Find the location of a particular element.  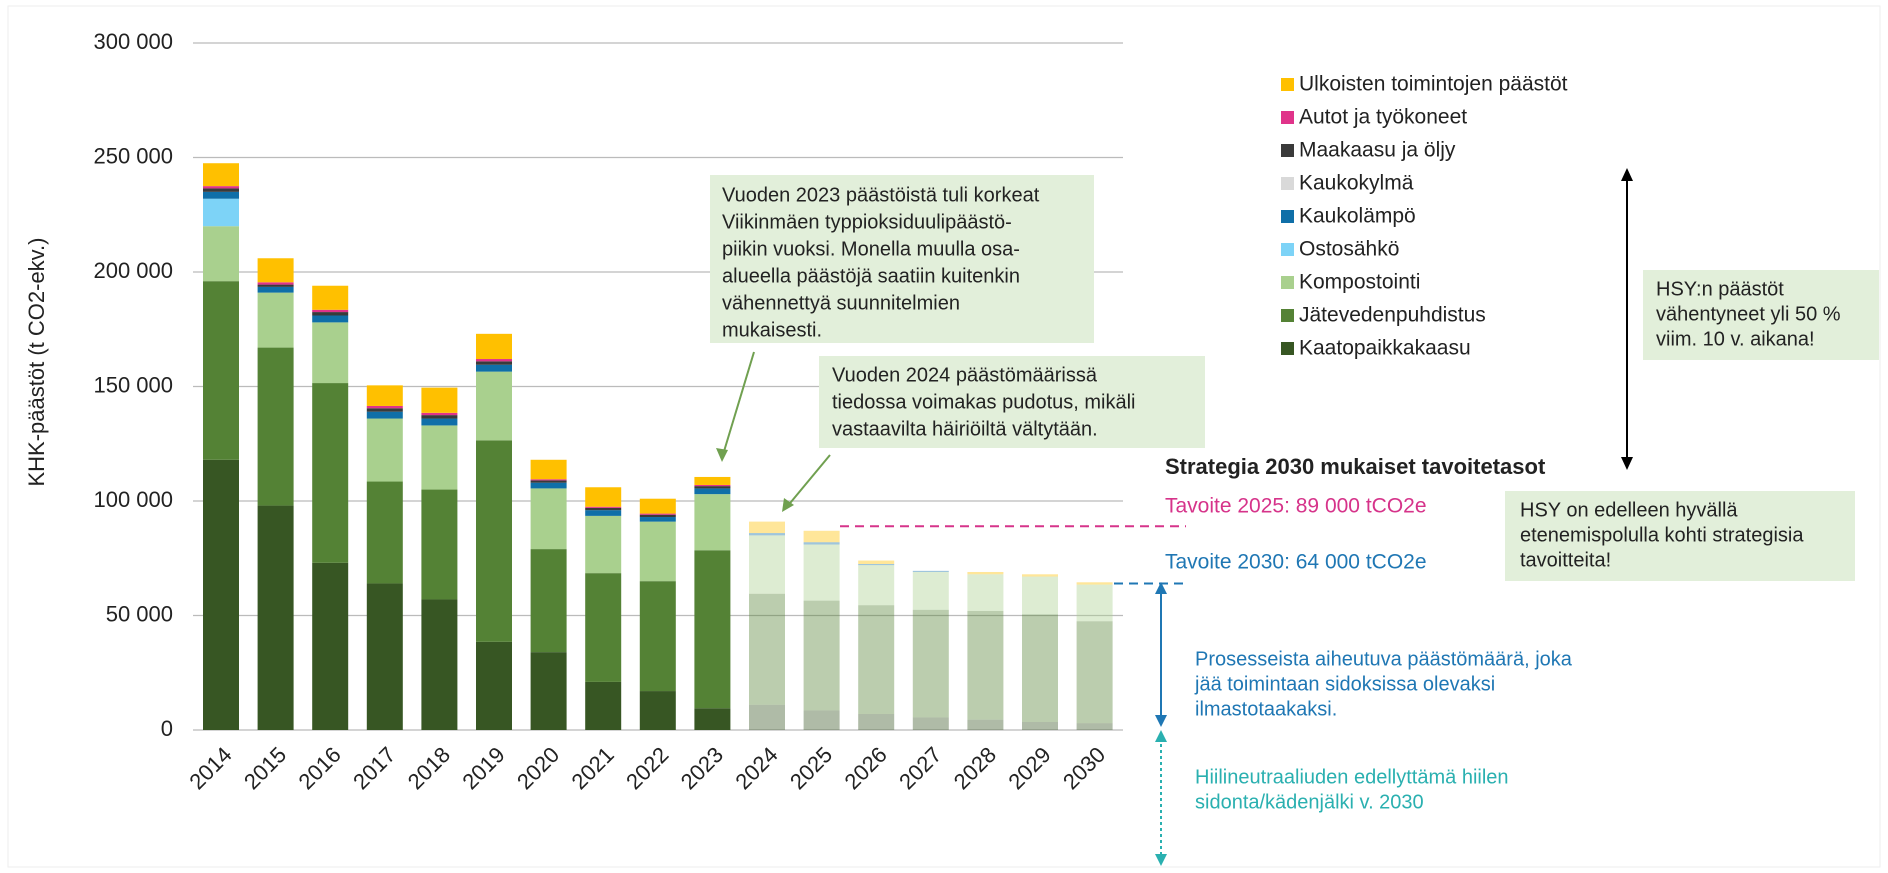

y-axis-label: KHK-päästöt (t CO2-ekv.) is located at coordinates (36, 362).